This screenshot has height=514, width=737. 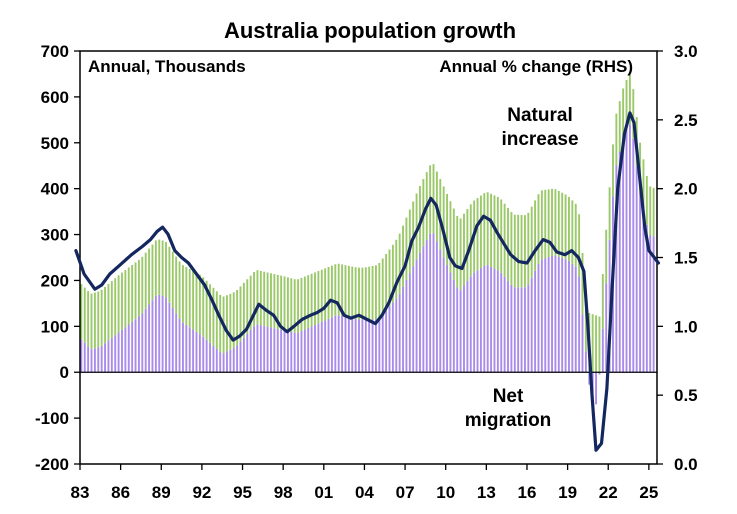 What do you see at coordinates (55, 97) in the screenshot?
I see `left-tick-label: 600` at bounding box center [55, 97].